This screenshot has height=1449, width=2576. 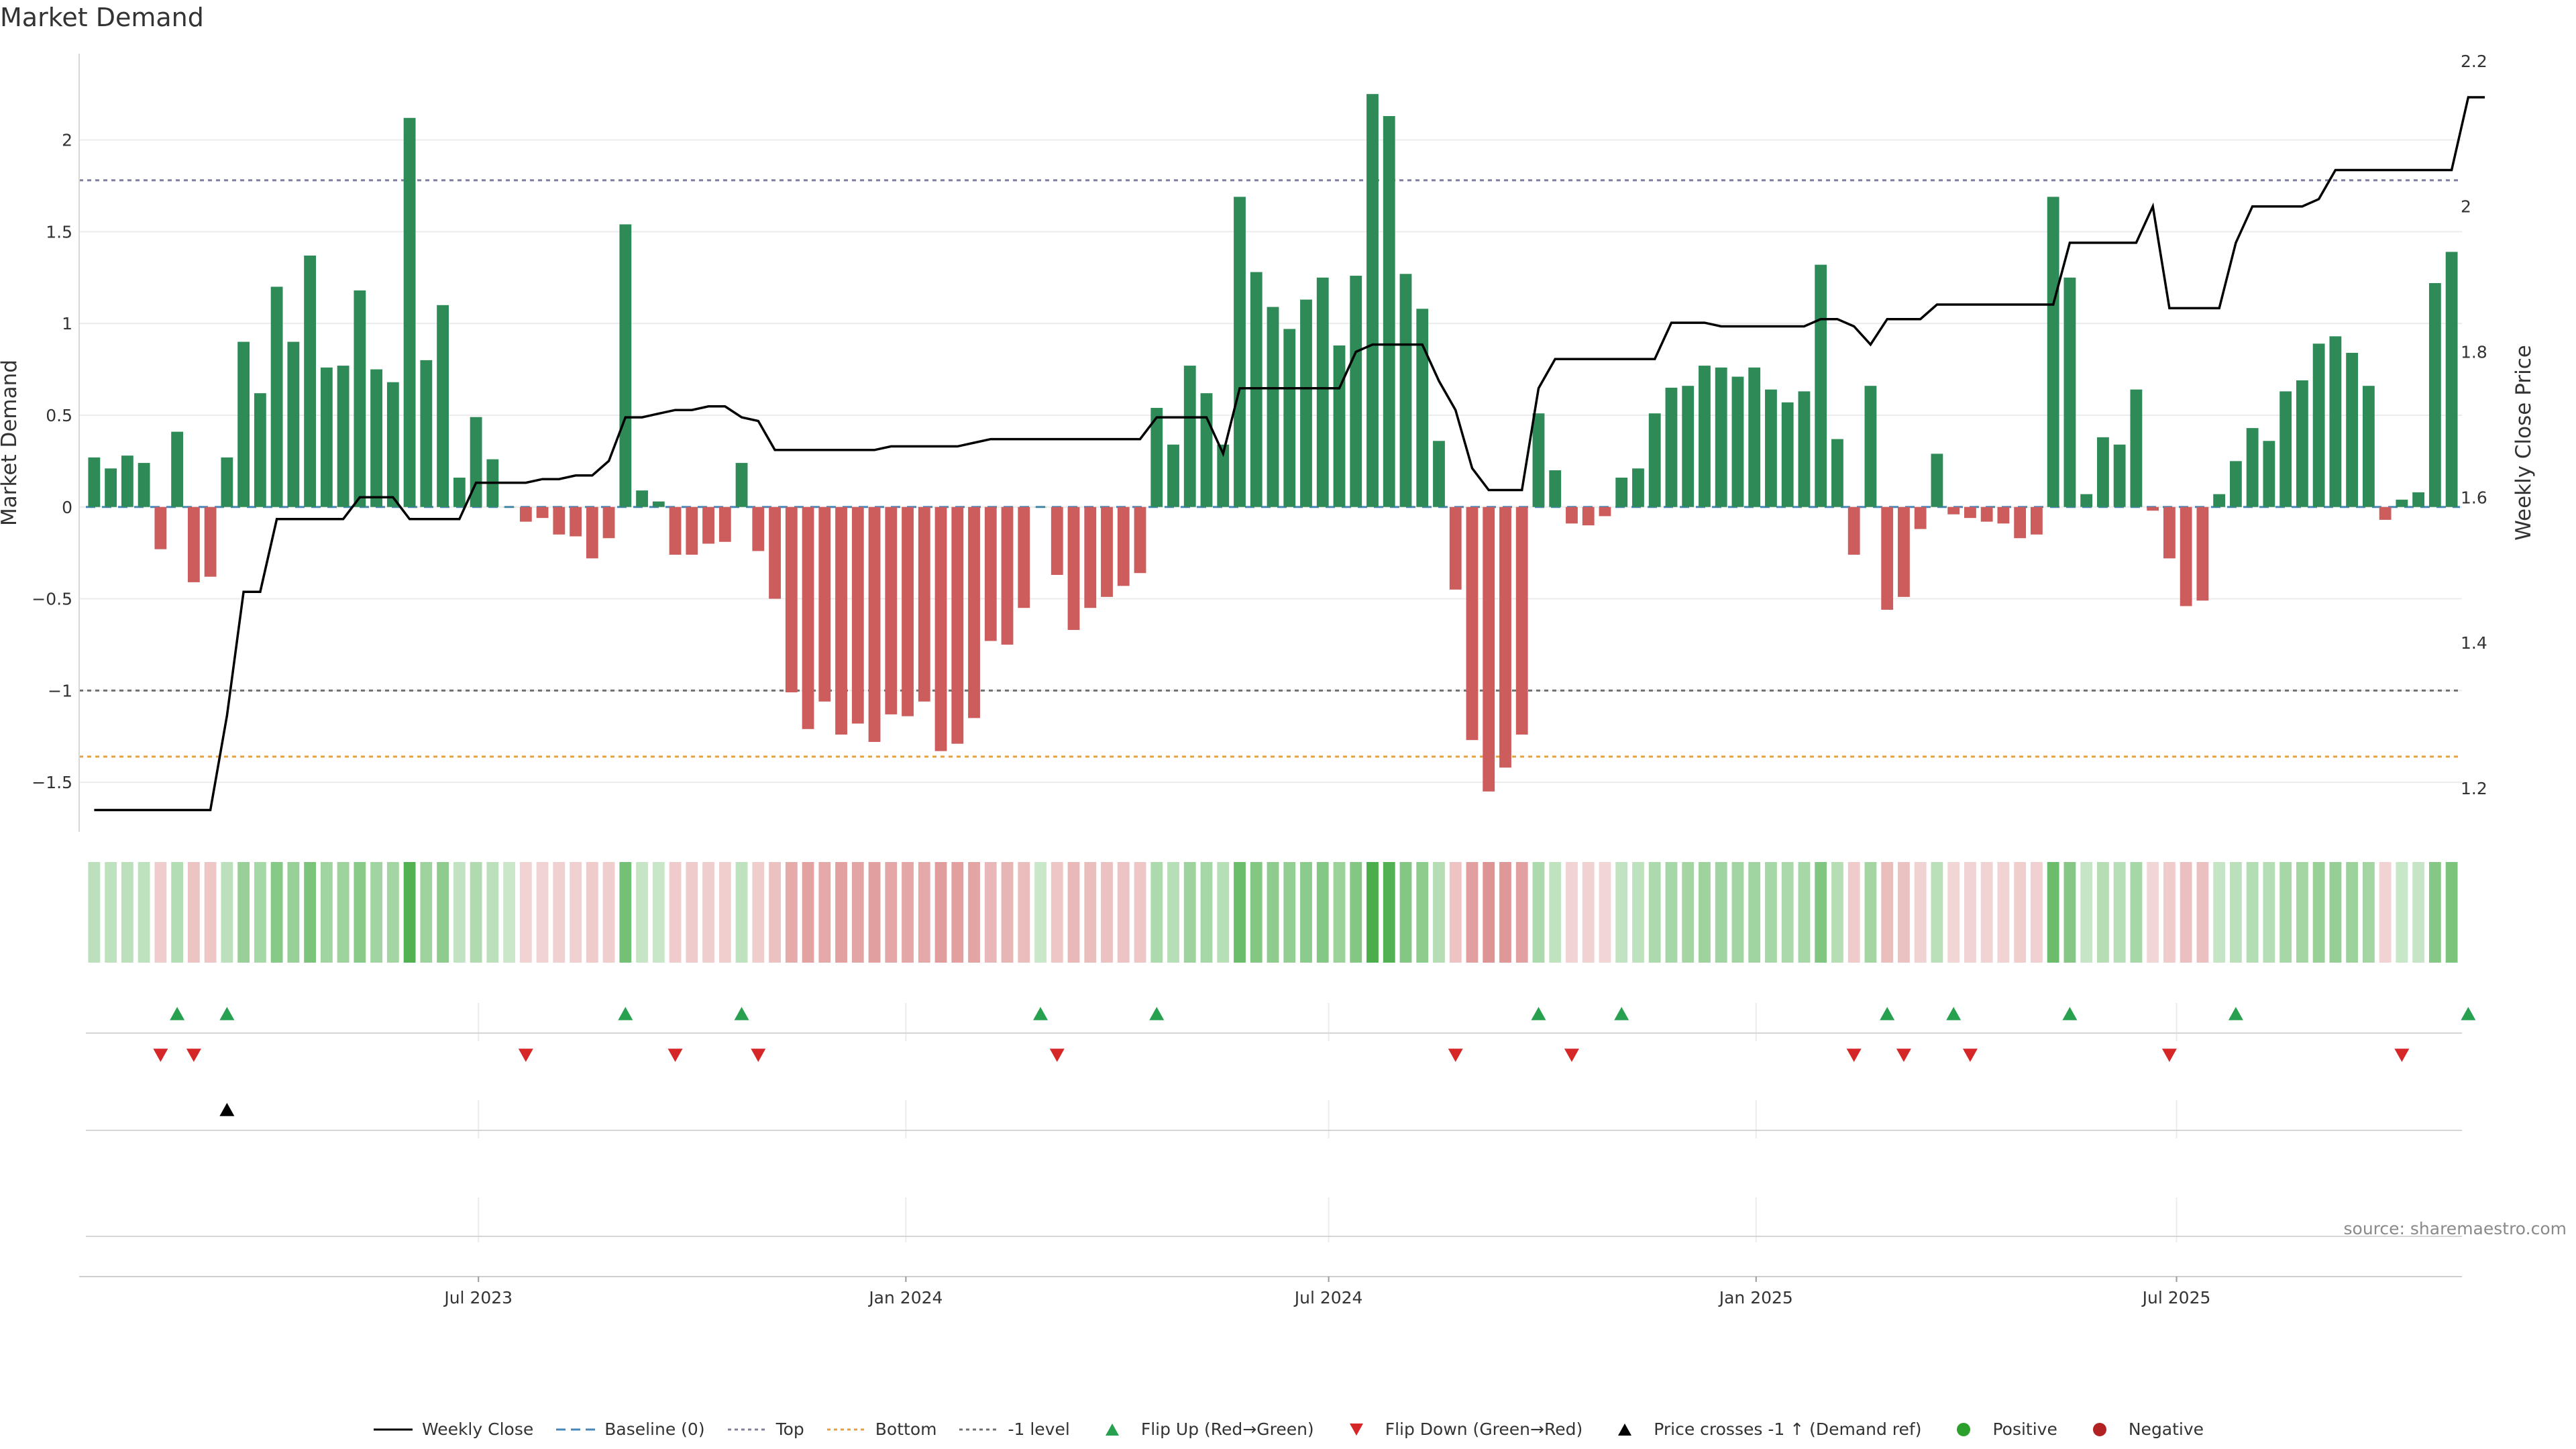 What do you see at coordinates (102, 17) in the screenshot?
I see `chart-title: Market Demand` at bounding box center [102, 17].